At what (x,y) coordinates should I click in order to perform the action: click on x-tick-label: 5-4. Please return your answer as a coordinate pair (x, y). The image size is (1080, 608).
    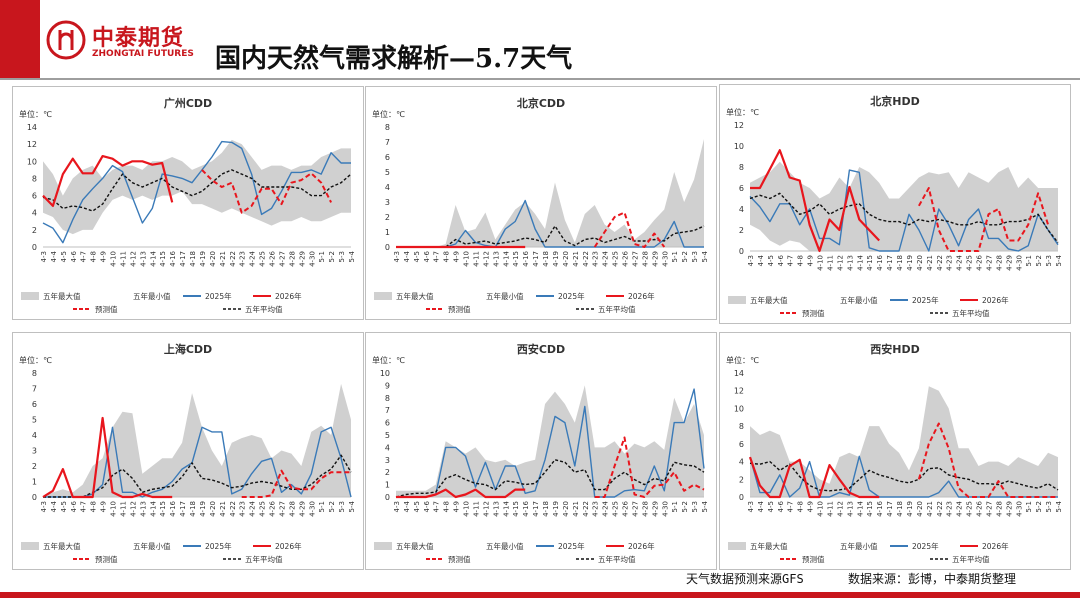
    Looking at the image, I should click on (1059, 260).